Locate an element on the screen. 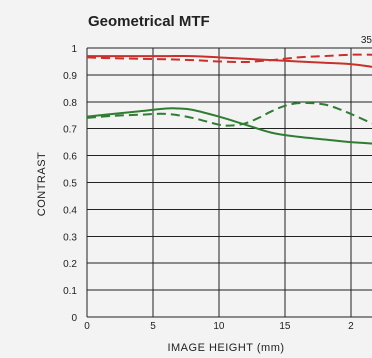 The width and height of the screenshot is (372, 358). y-tick-label: 0.3 is located at coordinates (70, 237).